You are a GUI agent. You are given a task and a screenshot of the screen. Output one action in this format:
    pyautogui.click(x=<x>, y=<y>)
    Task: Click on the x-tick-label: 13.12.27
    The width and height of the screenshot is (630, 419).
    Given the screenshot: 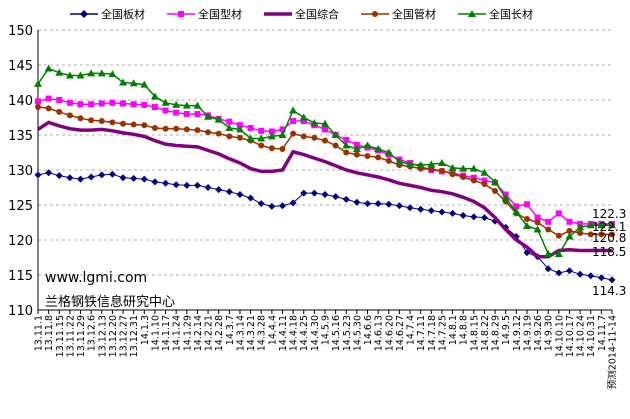 What is the action you would take?
    pyautogui.click(x=124, y=336)
    